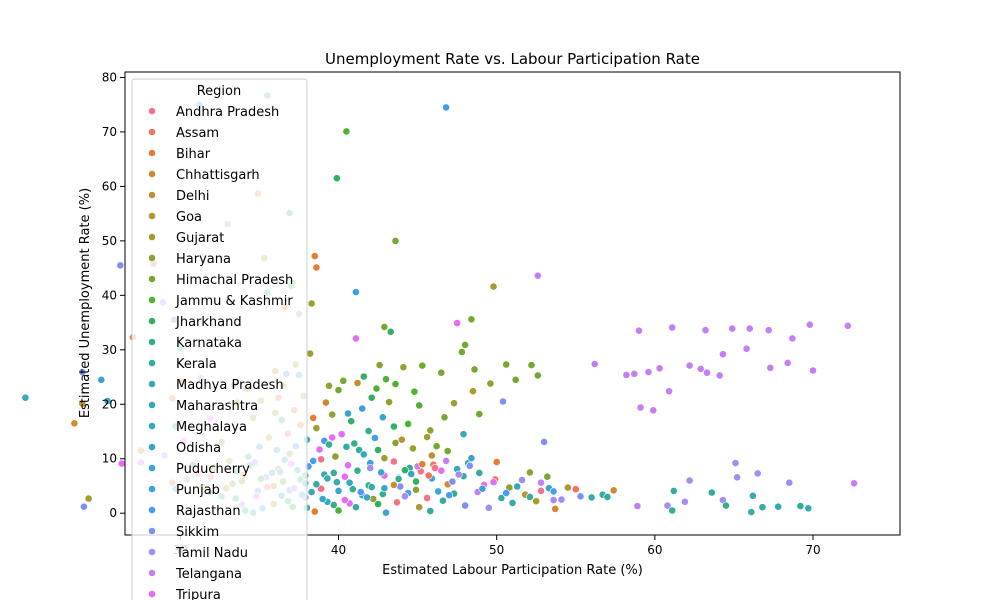  What do you see at coordinates (198, 594) in the screenshot?
I see `legend-label: Tripura` at bounding box center [198, 594].